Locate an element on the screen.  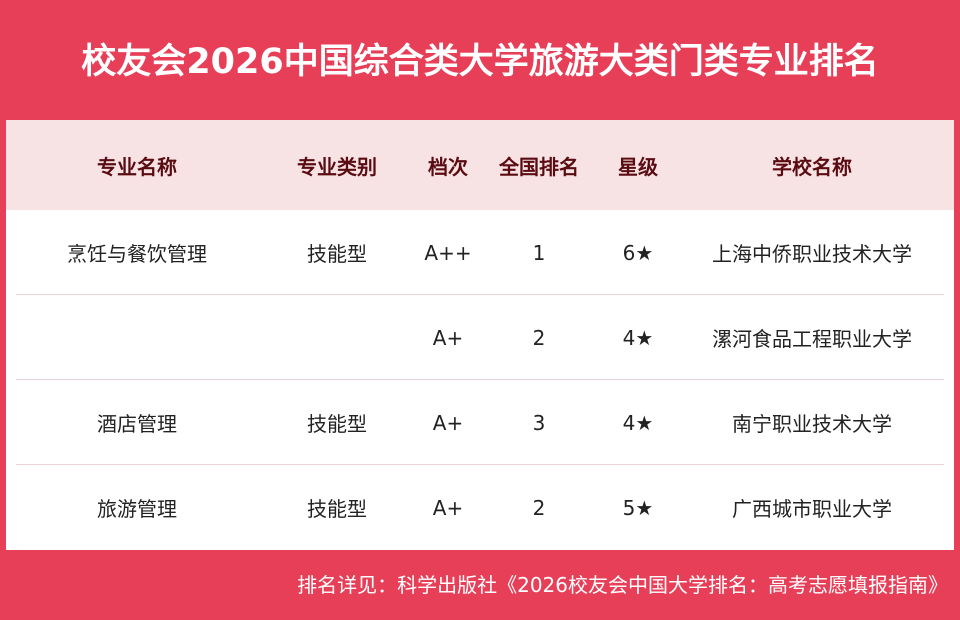
cell-major-type is located at coordinates (337, 337).